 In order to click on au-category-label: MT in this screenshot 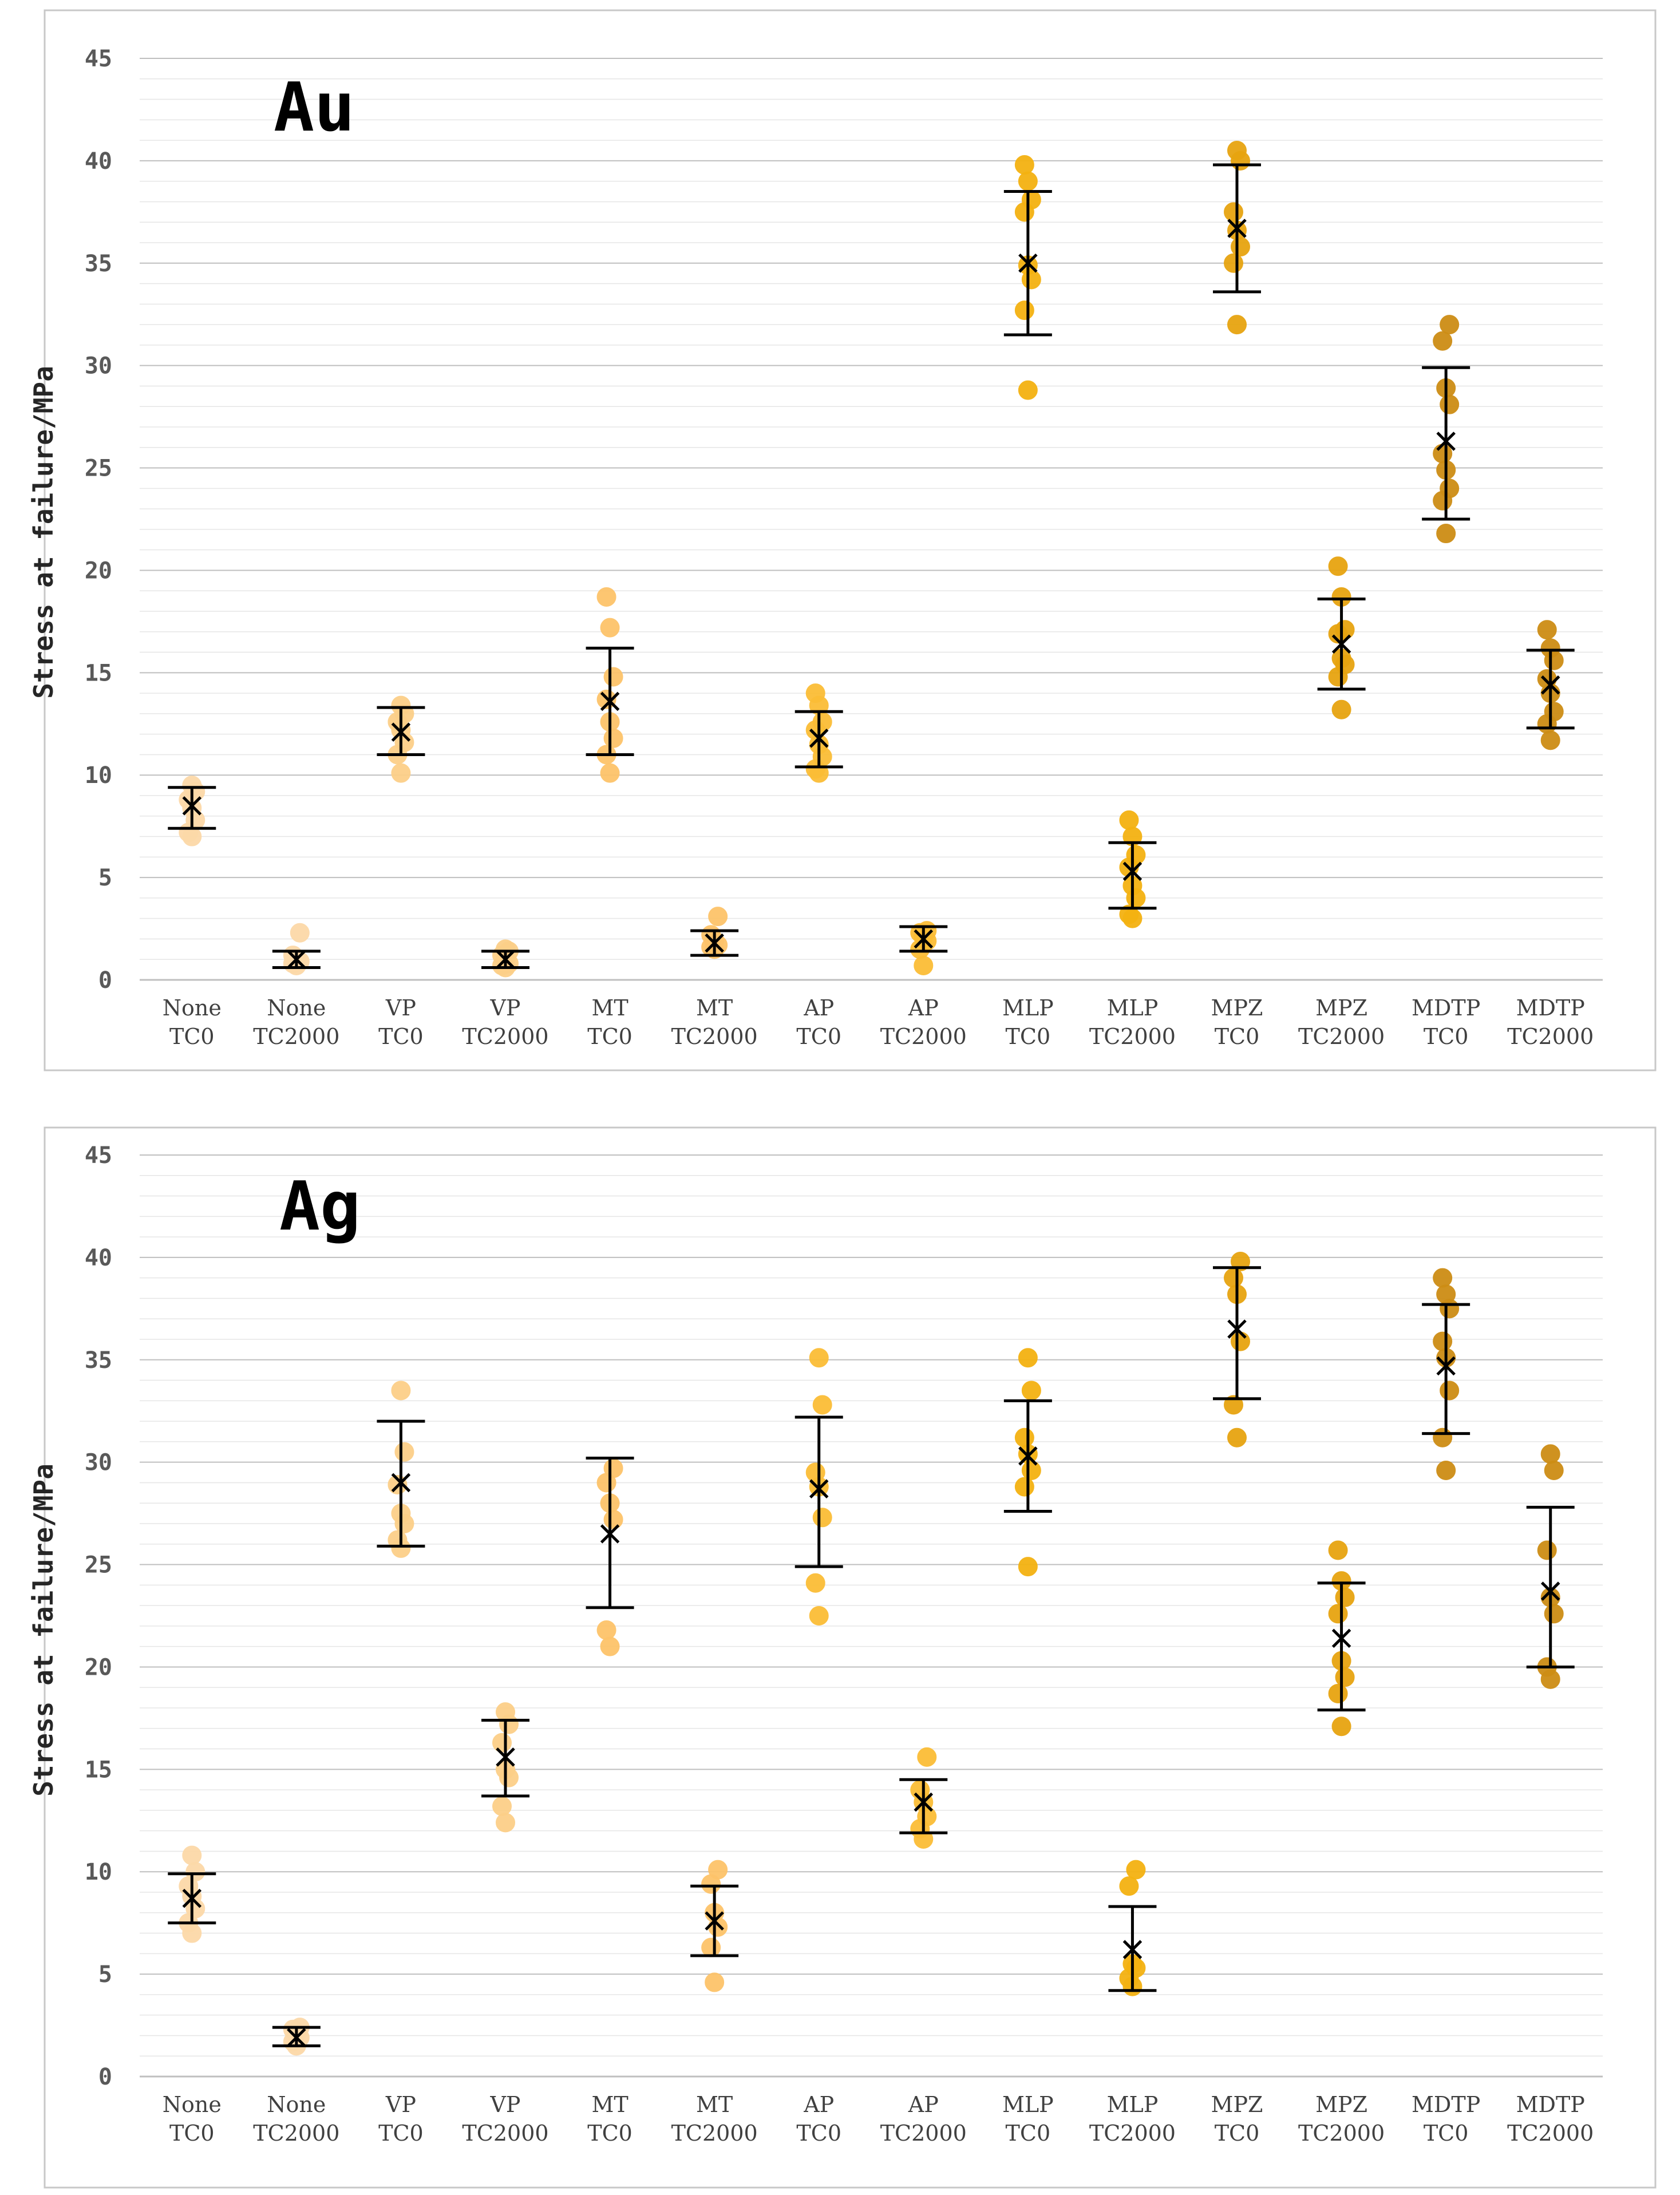, I will do `click(714, 1008)`.